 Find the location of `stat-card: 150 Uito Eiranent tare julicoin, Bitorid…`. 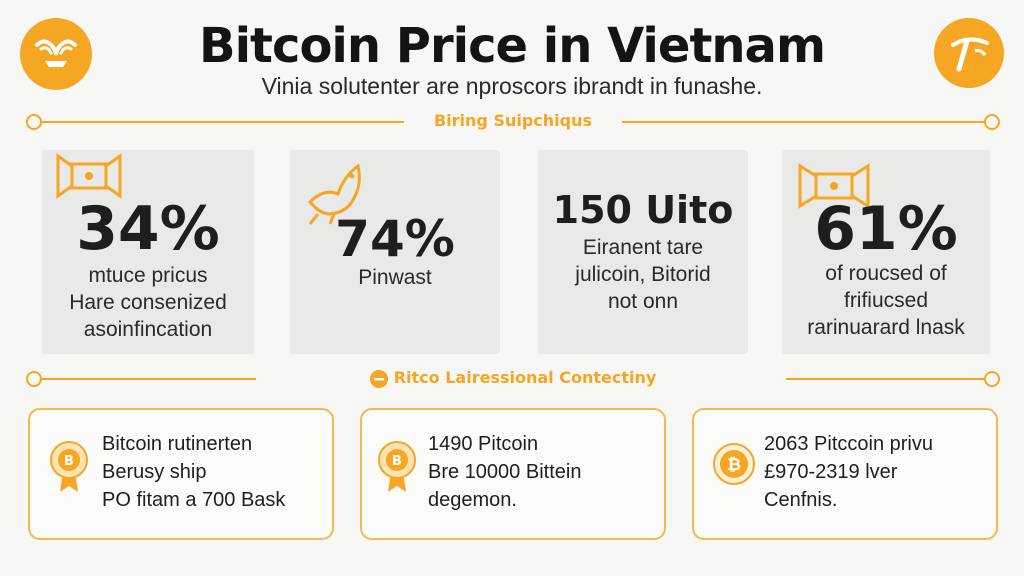

stat-card: 150 Uito Eiranent tare julicoin, Bitorid… is located at coordinates (643, 252).